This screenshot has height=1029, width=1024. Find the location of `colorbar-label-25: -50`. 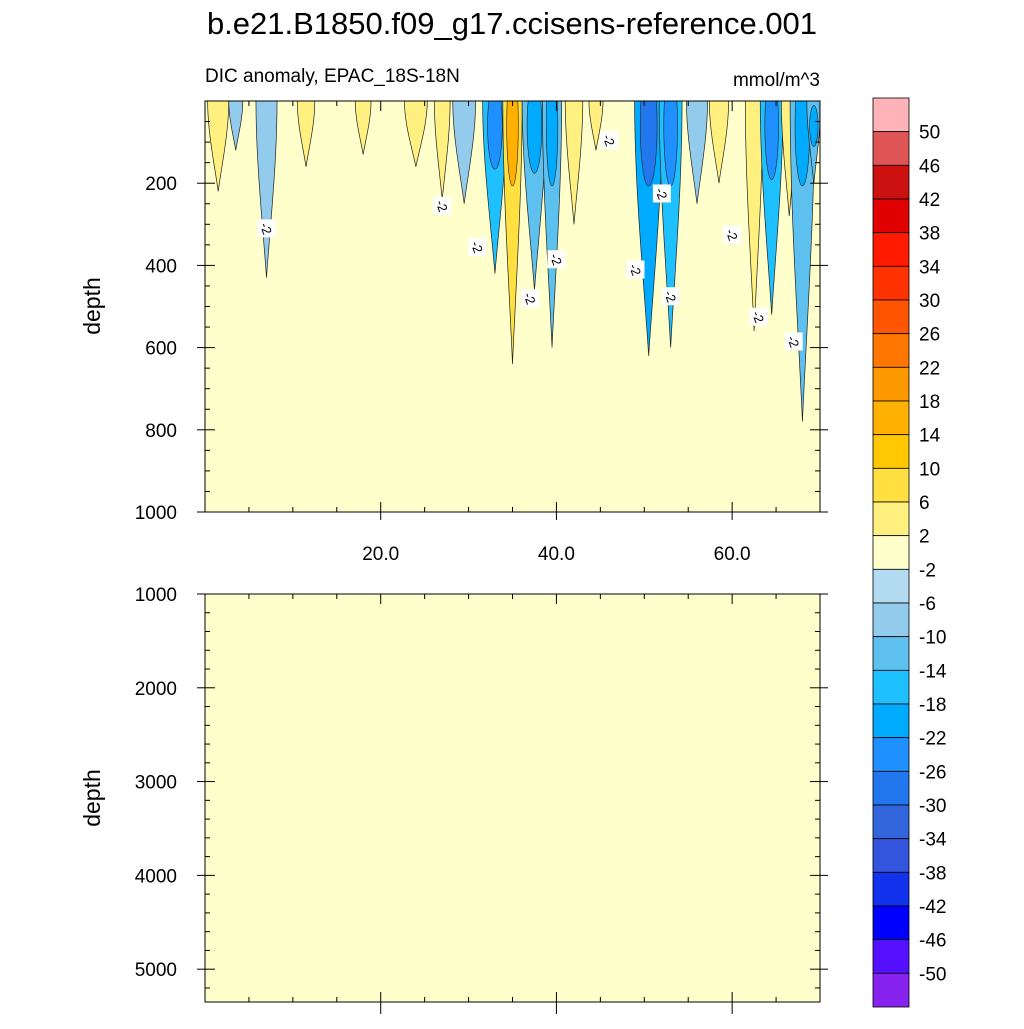

colorbar-label-25: -50 is located at coordinates (932, 974).